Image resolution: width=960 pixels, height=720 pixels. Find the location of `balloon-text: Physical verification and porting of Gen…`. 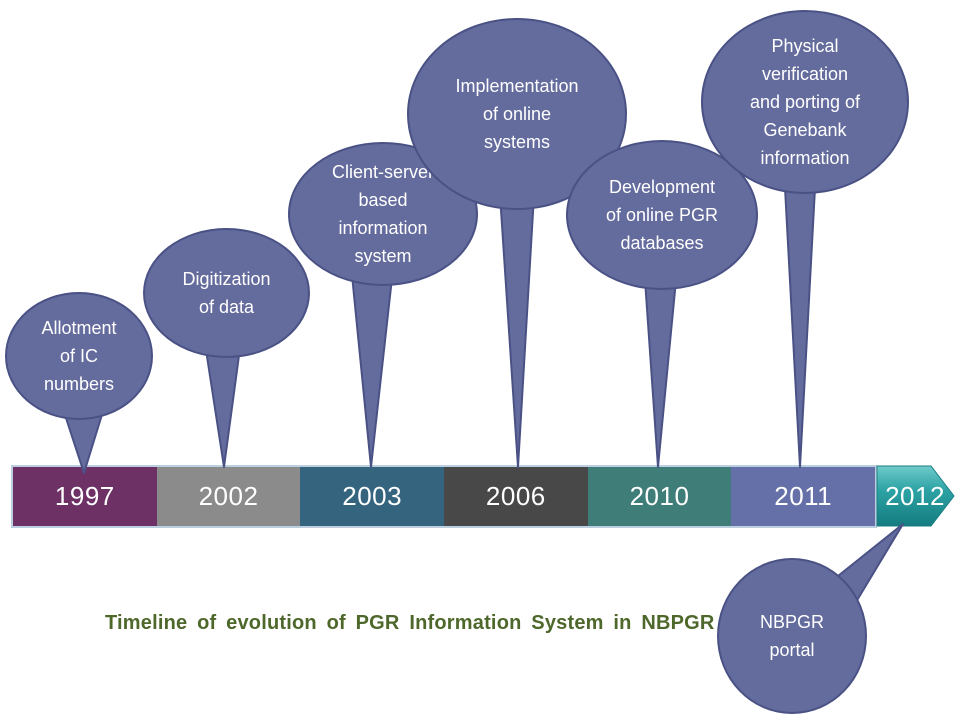

balloon-text: Physical verification and porting of Gen… is located at coordinates (805, 102).